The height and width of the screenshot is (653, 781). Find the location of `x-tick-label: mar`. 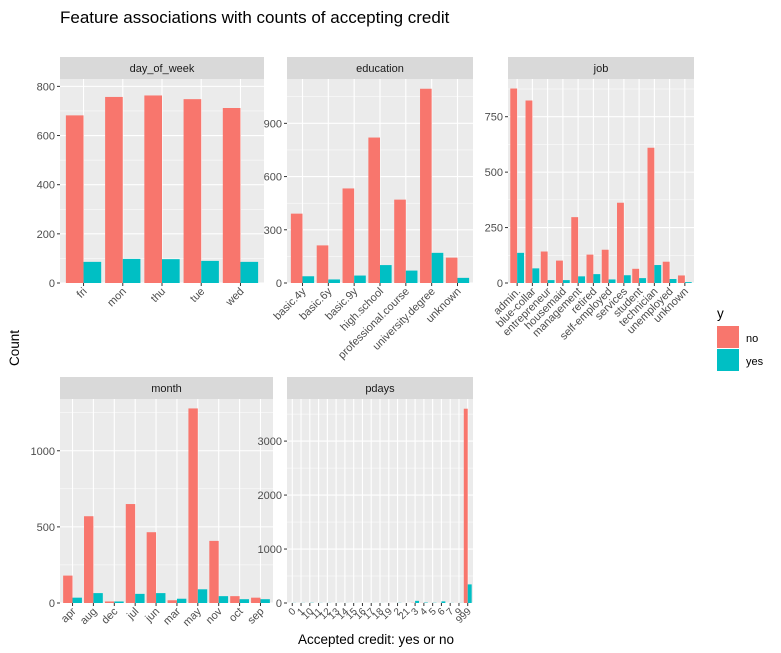

x-tick-label: mar is located at coordinates (172, 616).